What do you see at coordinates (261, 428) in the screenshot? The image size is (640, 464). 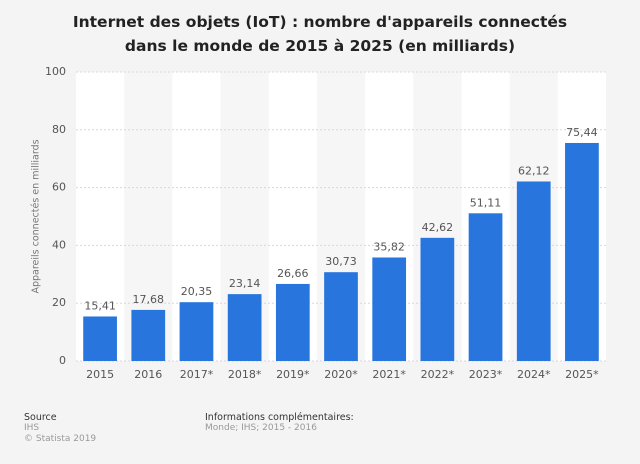 I see `info: Monde; IHS; 2015 - 2016` at bounding box center [261, 428].